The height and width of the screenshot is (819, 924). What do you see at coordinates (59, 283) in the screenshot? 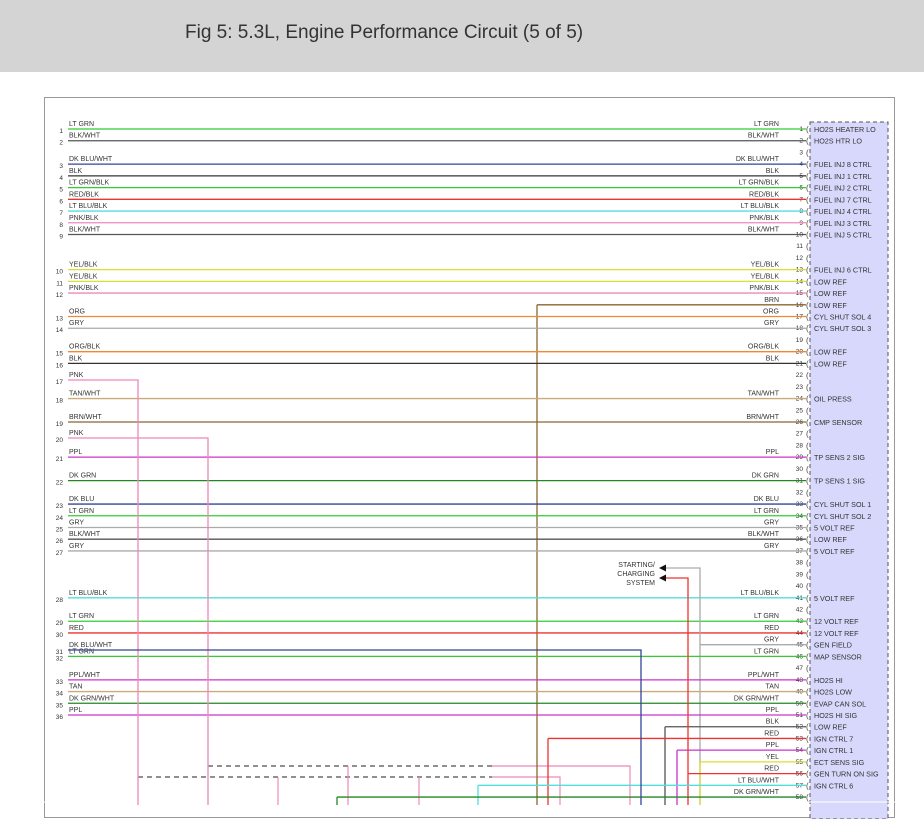
I see `left-number: 11` at bounding box center [59, 283].